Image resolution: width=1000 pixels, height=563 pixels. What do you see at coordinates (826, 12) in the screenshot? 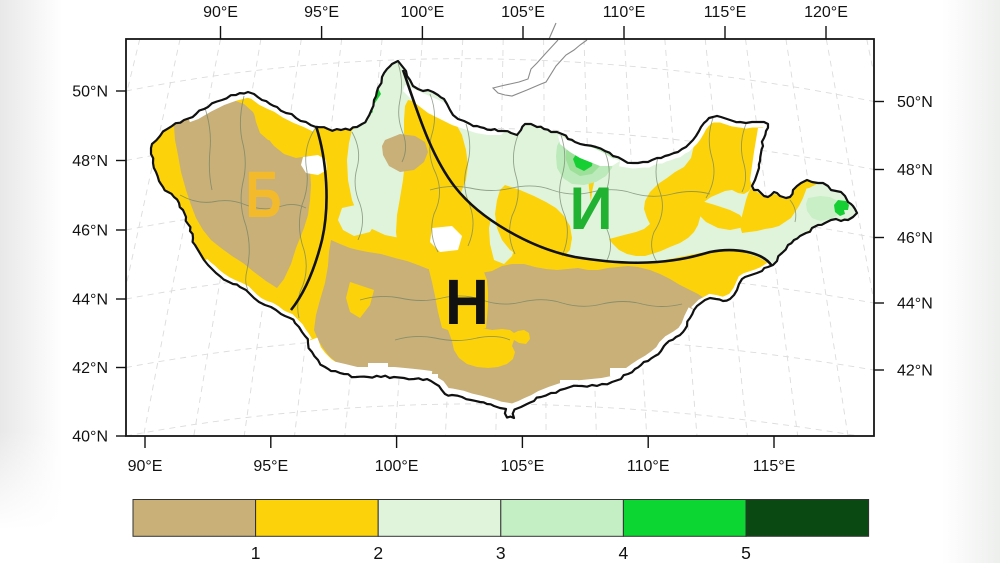
I see `svg-text: 120°E` at bounding box center [826, 12].